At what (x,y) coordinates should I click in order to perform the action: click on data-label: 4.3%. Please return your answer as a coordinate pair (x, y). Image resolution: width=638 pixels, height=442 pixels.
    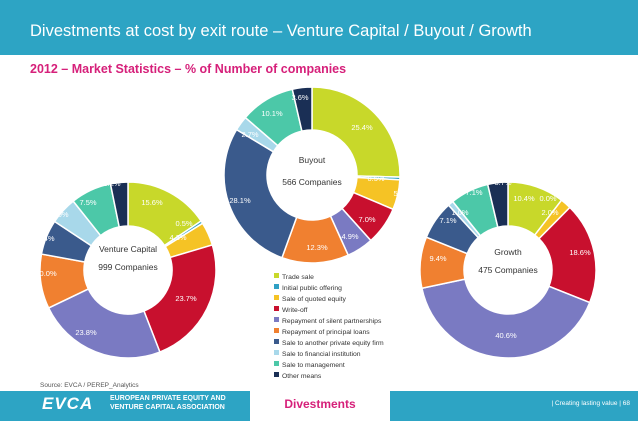
    Looking at the image, I should click on (177, 237).